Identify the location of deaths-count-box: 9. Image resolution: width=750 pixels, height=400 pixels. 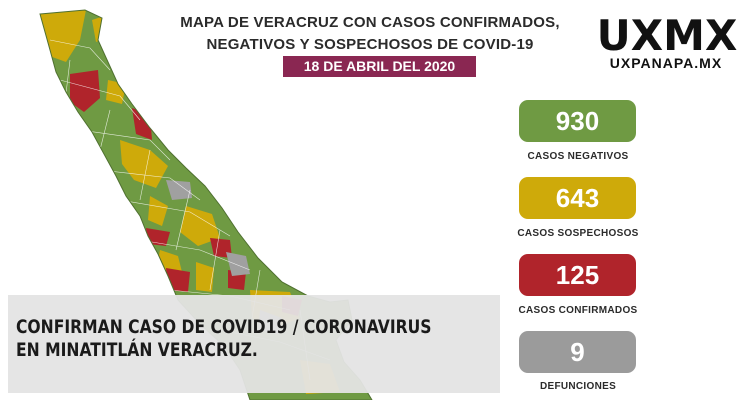
(577, 352).